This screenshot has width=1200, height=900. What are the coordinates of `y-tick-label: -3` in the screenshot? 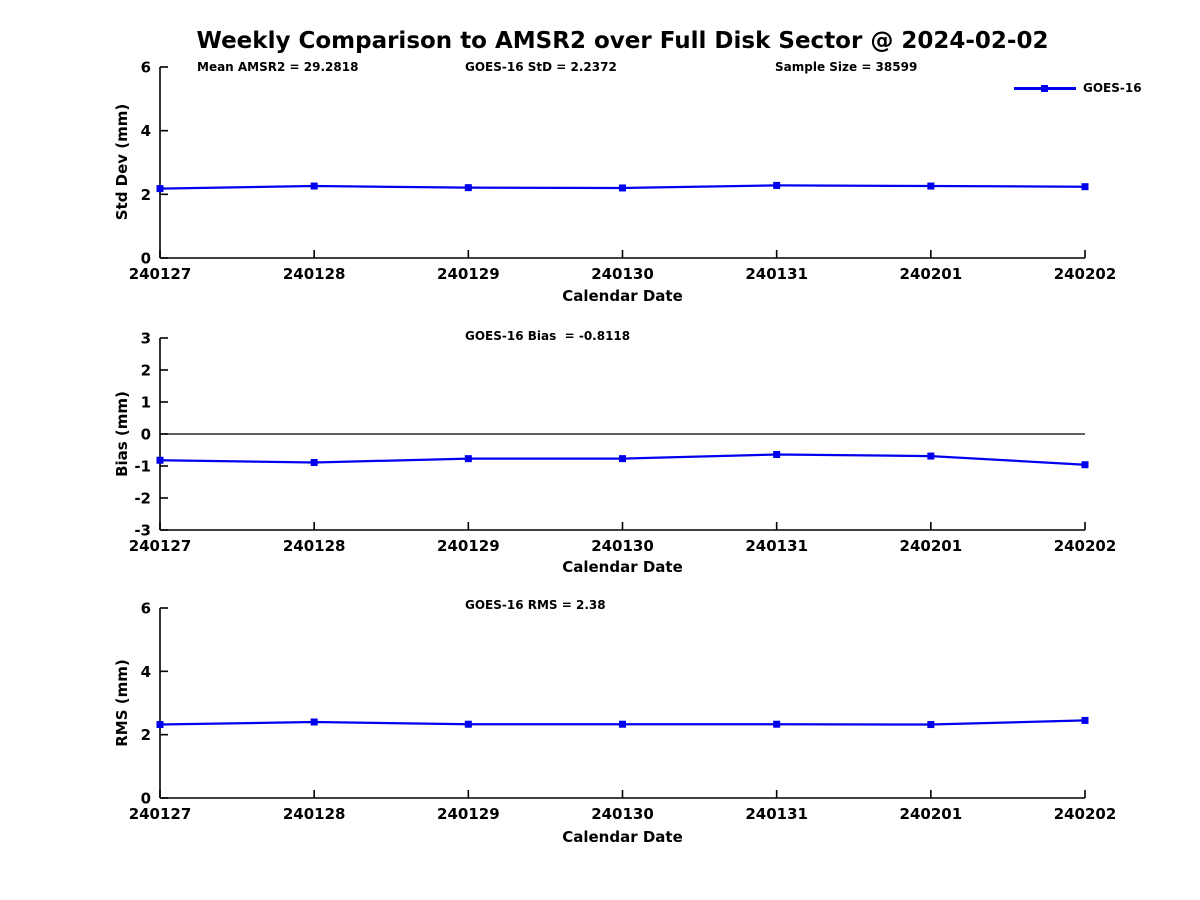 It's located at (142, 531).